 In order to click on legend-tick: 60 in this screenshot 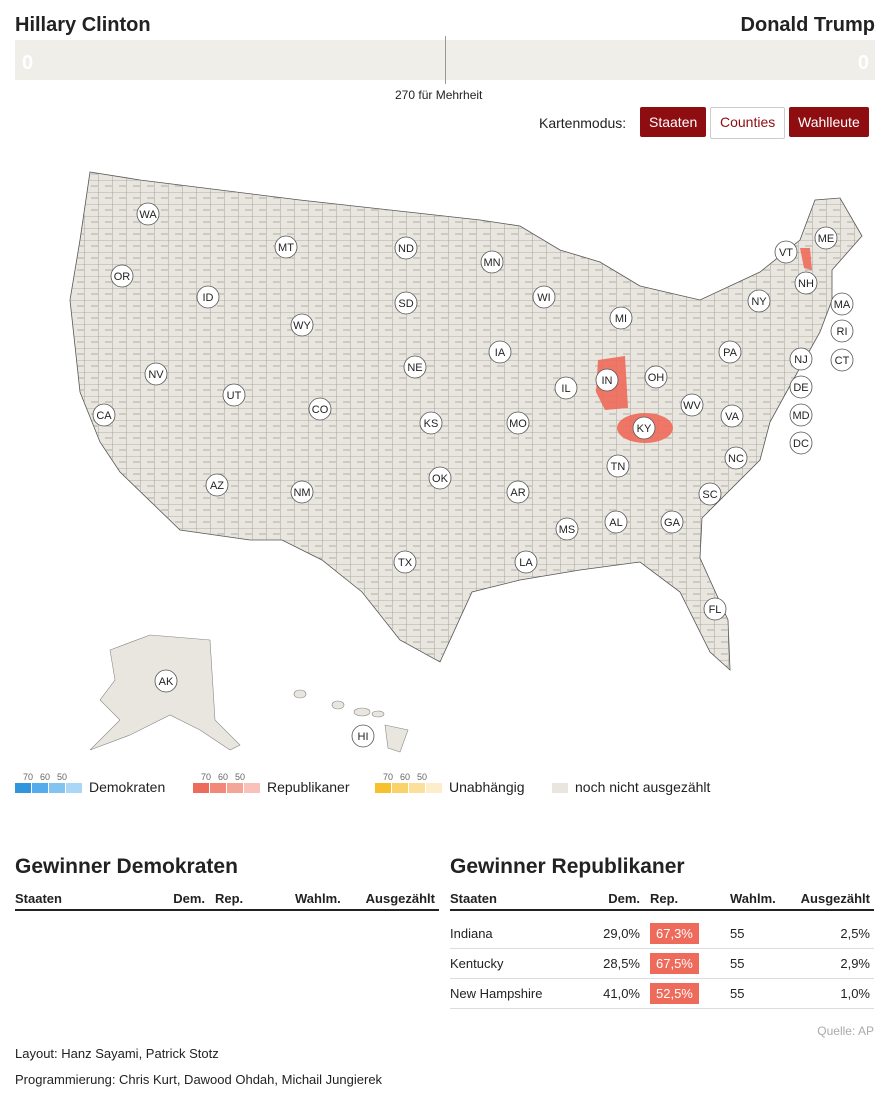, I will do `click(405, 777)`.